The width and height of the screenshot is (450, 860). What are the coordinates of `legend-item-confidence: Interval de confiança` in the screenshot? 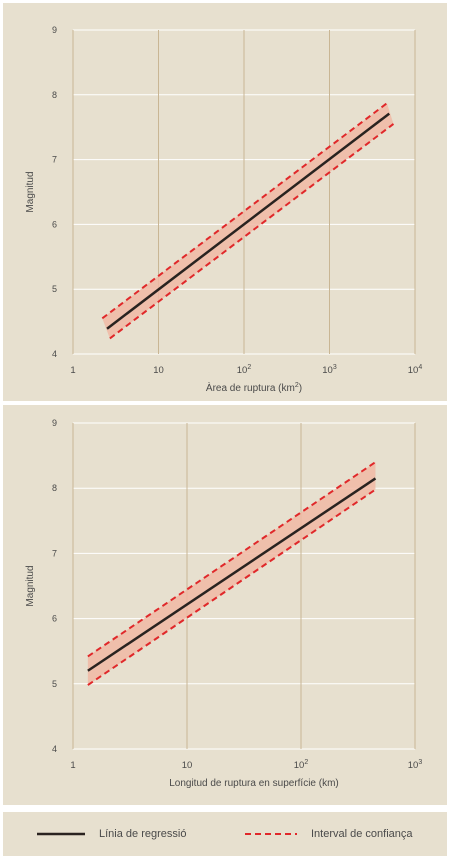 It's located at (329, 834).